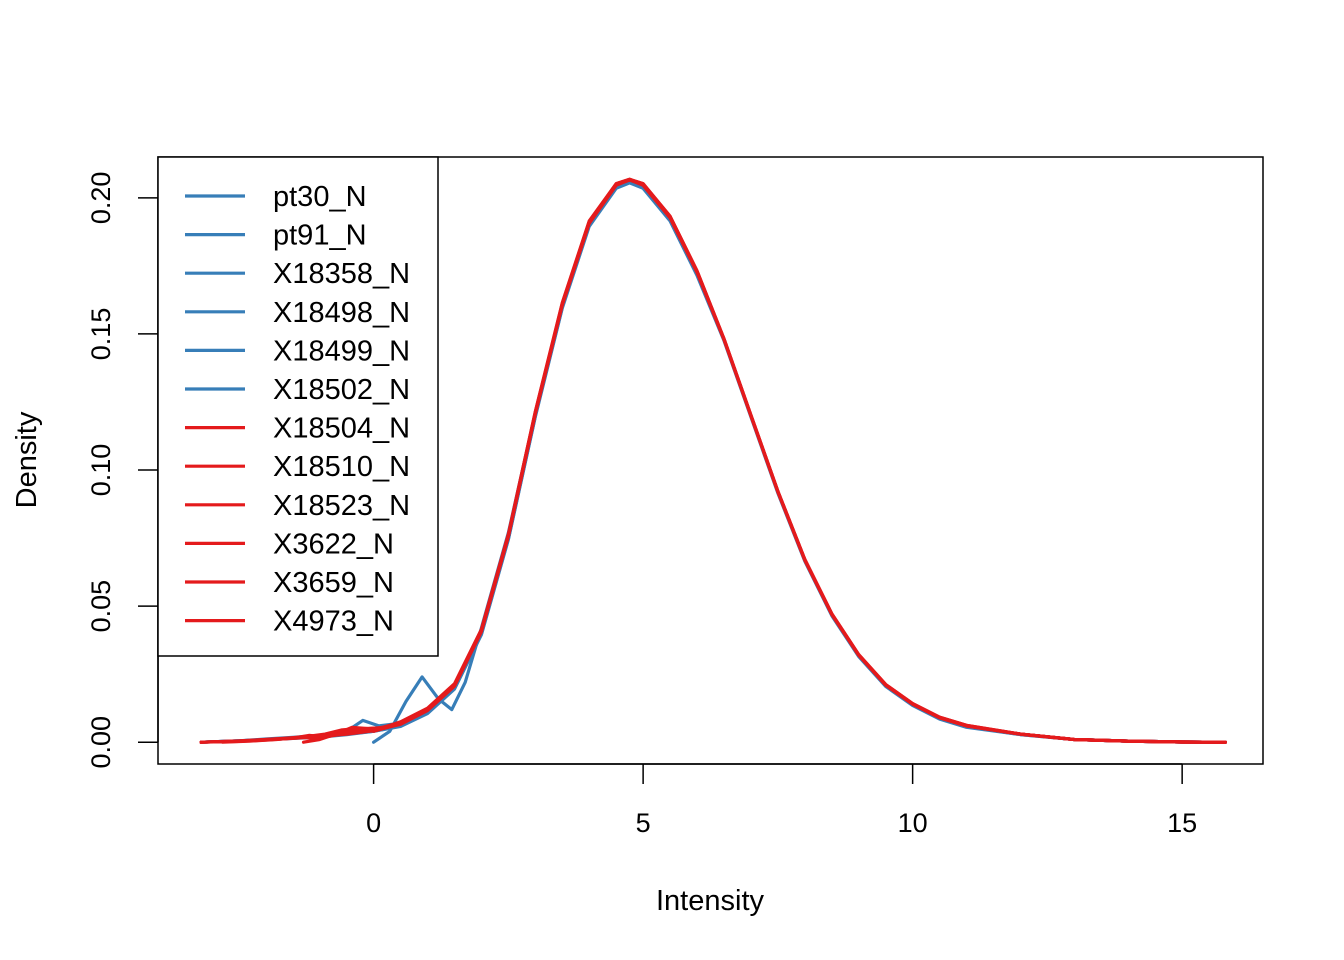 The height and width of the screenshot is (960, 1344). What do you see at coordinates (341, 429) in the screenshot?
I see `legend-label-X18504_N: X18504_N` at bounding box center [341, 429].